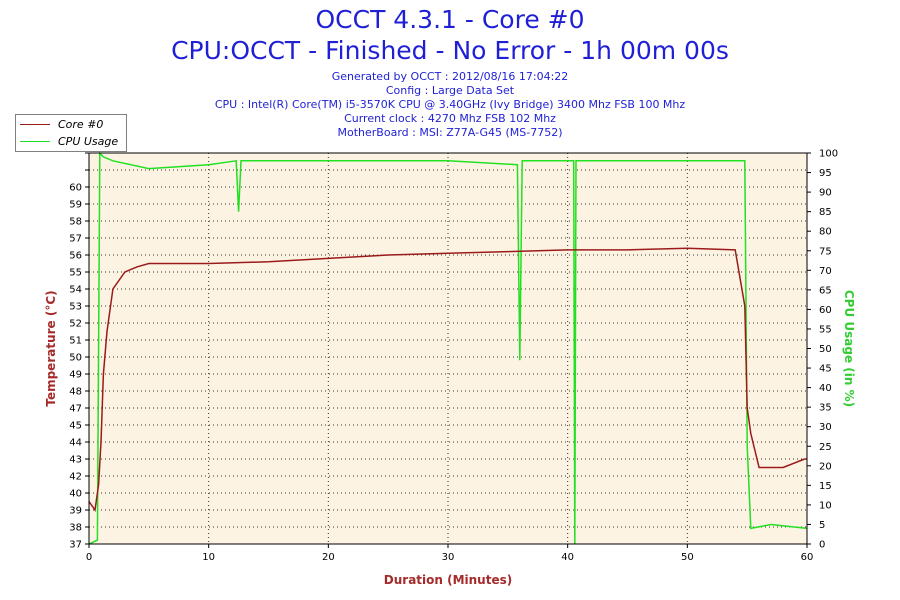 This screenshot has height=600, width=900. What do you see at coordinates (75, 409) in the screenshot?
I see `y-tick-label: 47` at bounding box center [75, 409].